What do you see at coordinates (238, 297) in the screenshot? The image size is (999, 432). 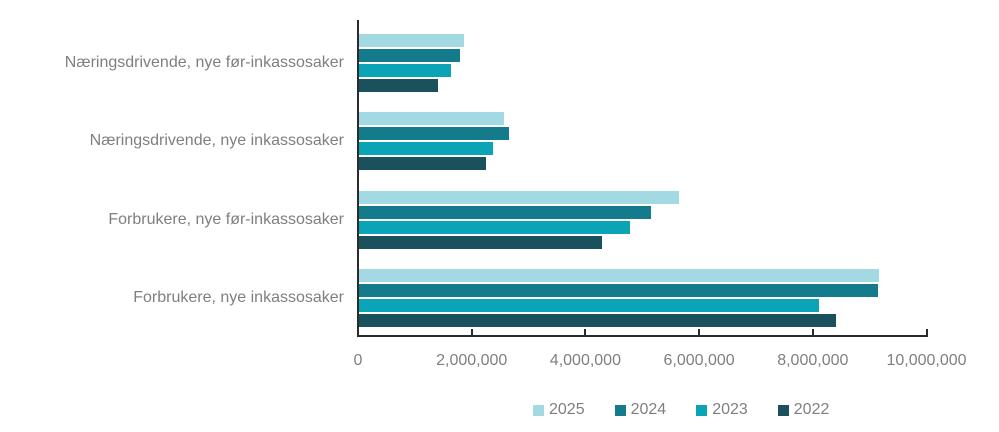 I see `category-label: Forbrukere, nye inkassosaker` at bounding box center [238, 297].